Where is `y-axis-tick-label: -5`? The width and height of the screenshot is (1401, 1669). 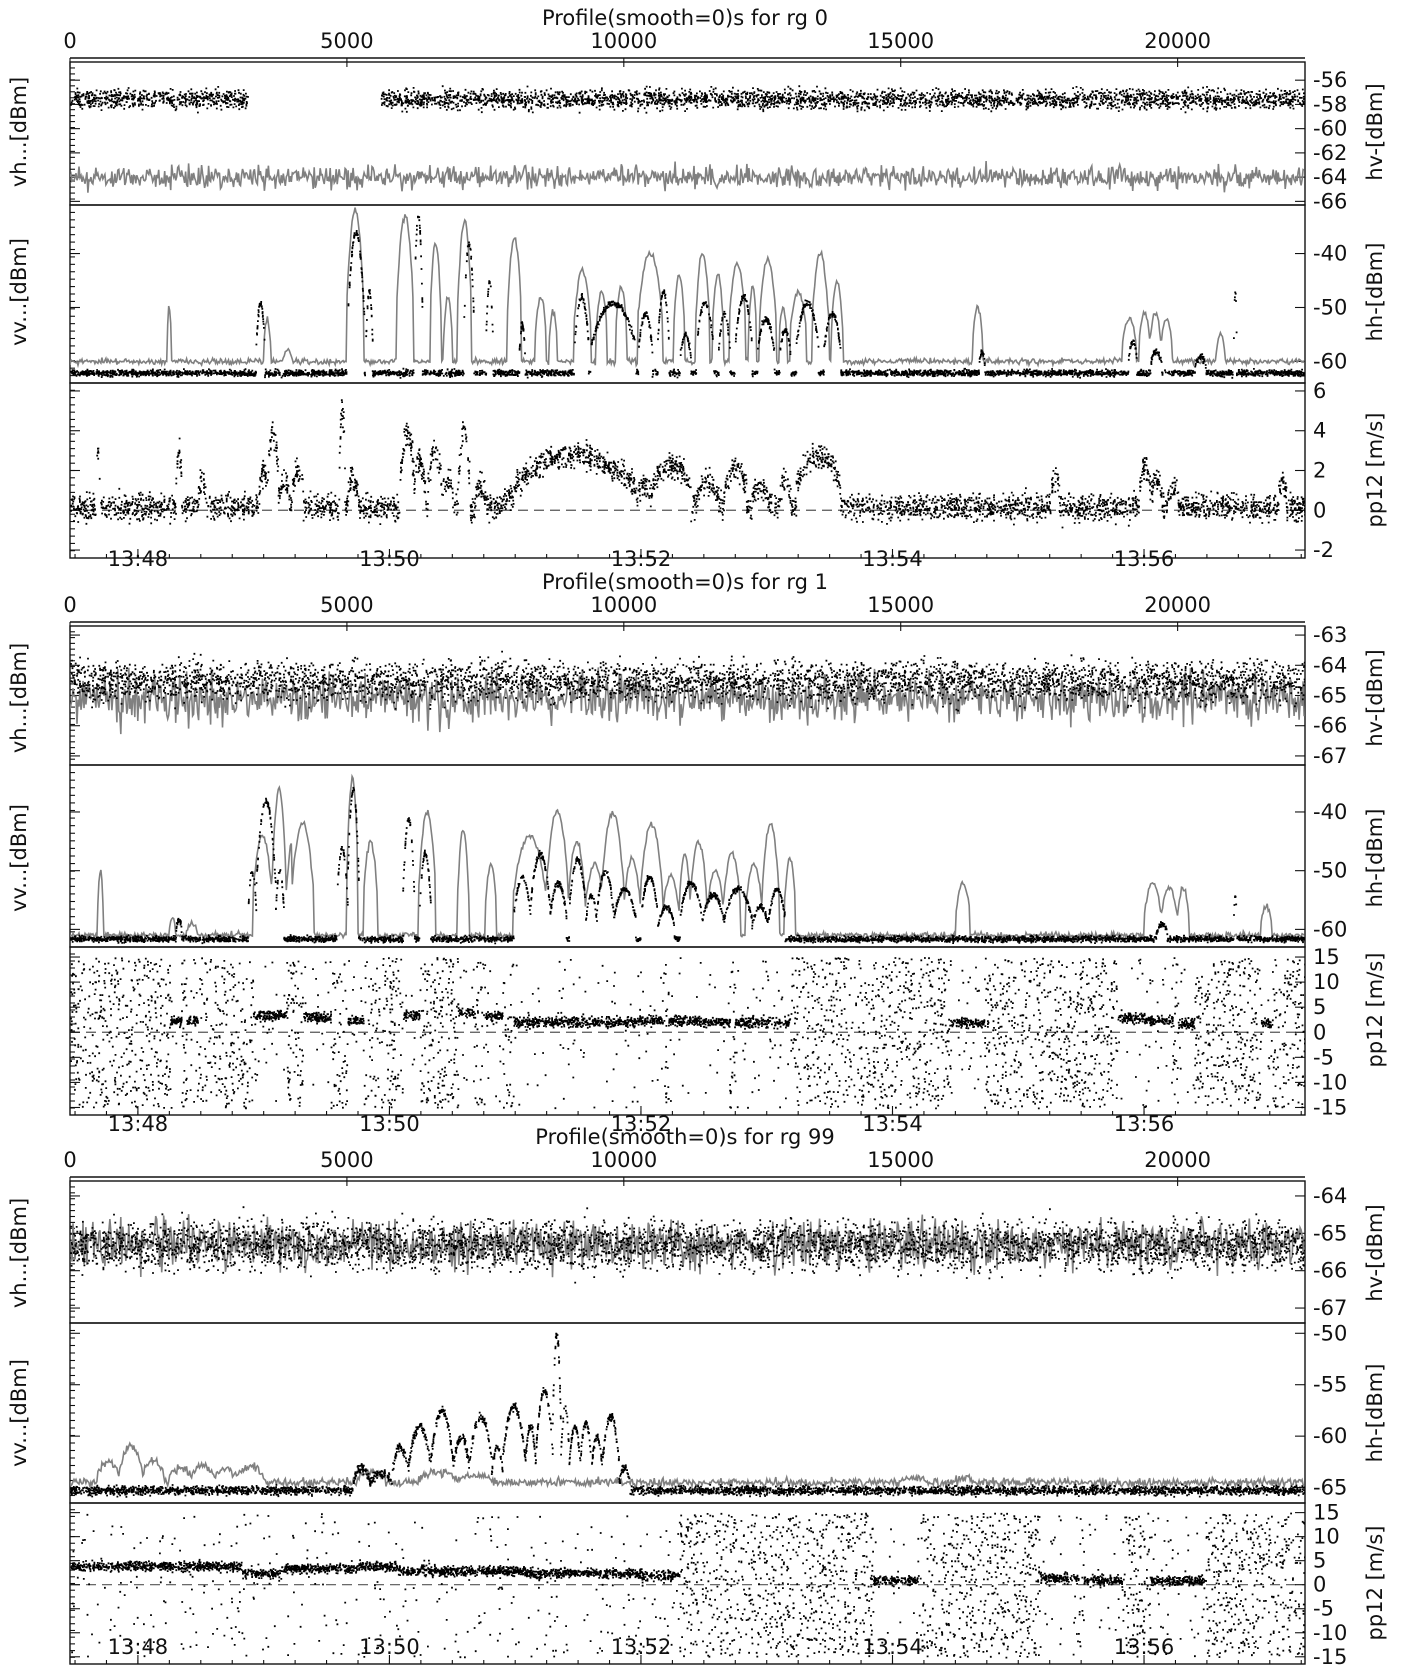 y-axis-tick-label: -5 is located at coordinates (1323, 1057).